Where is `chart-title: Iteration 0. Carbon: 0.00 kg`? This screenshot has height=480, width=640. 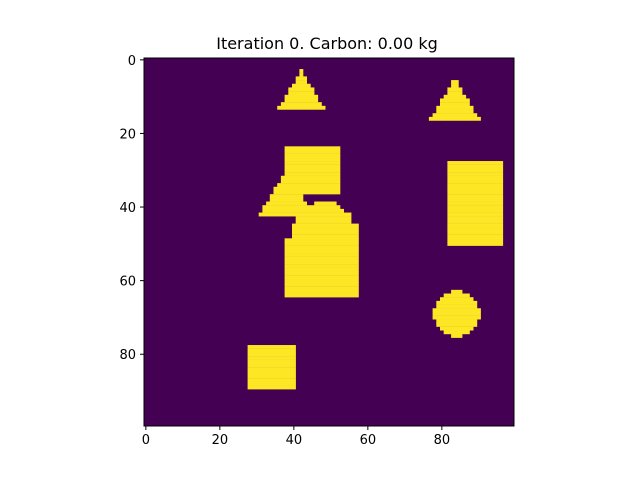 chart-title: Iteration 0. Carbon: 0.00 kg is located at coordinates (327, 43).